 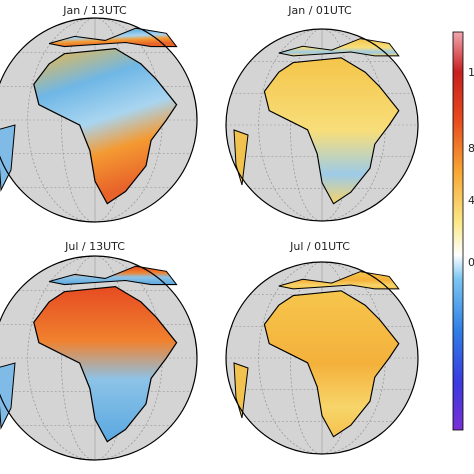 What do you see at coordinates (471, 262) in the screenshot?
I see `colorbar-tick-label: 0` at bounding box center [471, 262].